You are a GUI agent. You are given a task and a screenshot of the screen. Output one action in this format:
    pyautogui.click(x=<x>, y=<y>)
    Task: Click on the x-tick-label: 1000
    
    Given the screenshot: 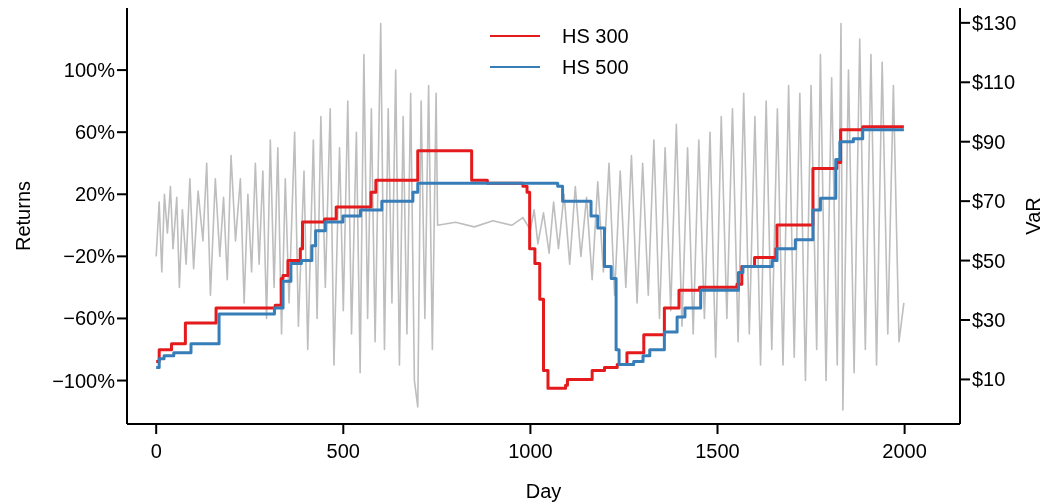 What is the action you would take?
    pyautogui.click(x=530, y=451)
    